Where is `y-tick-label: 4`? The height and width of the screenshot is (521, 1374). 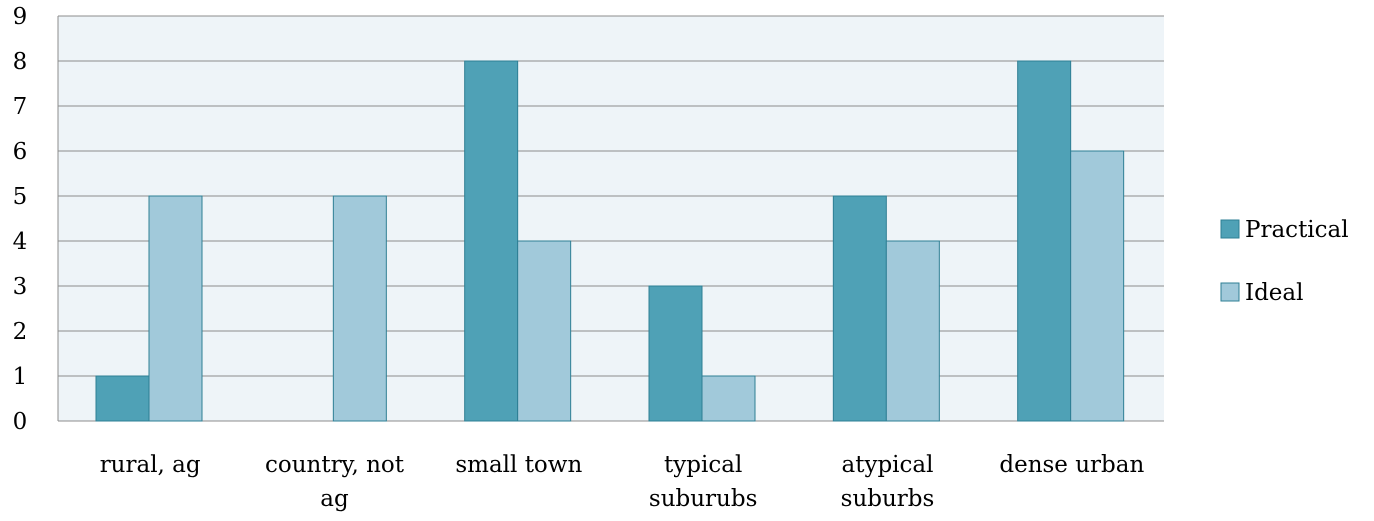
y-tick-label: 4 is located at coordinates (20, 242).